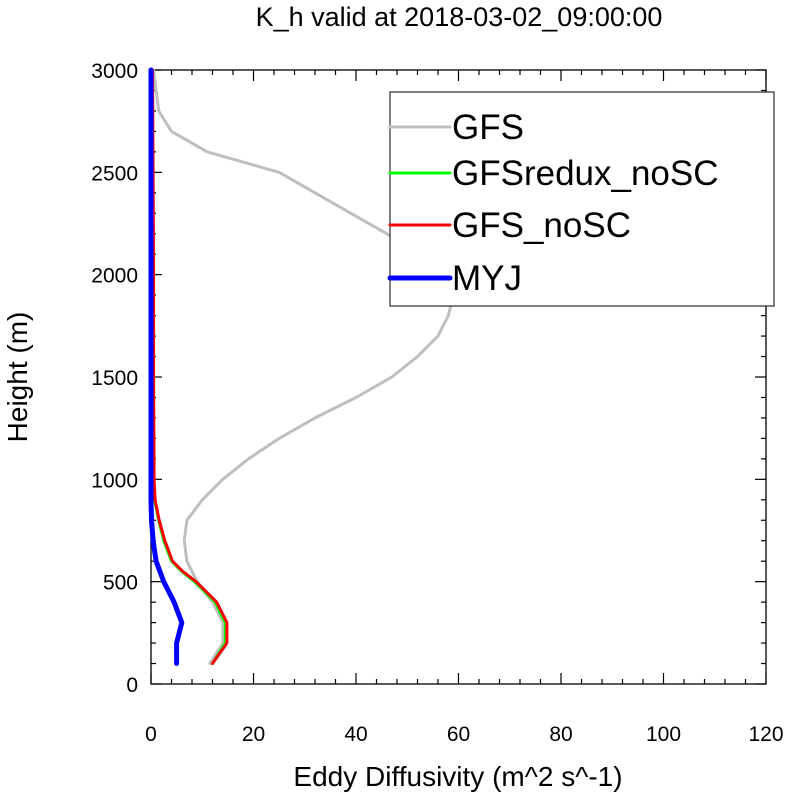 The height and width of the screenshot is (796, 788). What do you see at coordinates (541, 225) in the screenshot?
I see `legend-label-2: GFS_noSC` at bounding box center [541, 225].